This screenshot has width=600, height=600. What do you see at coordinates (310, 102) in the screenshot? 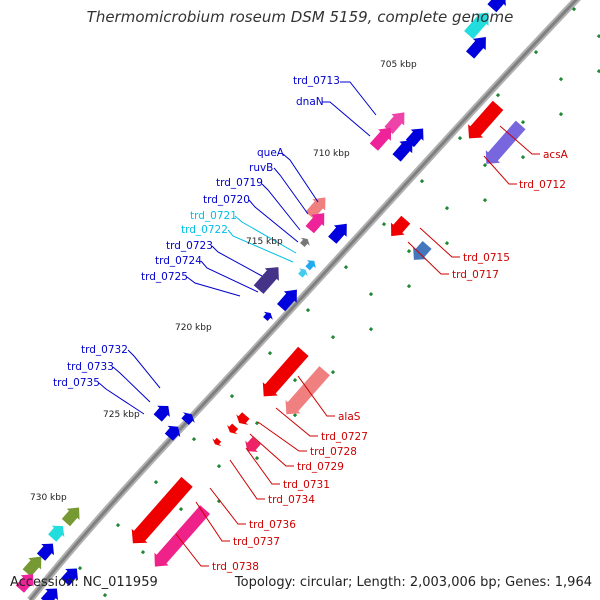
I see `gene-label-dnaN: dnaN` at bounding box center [310, 102].